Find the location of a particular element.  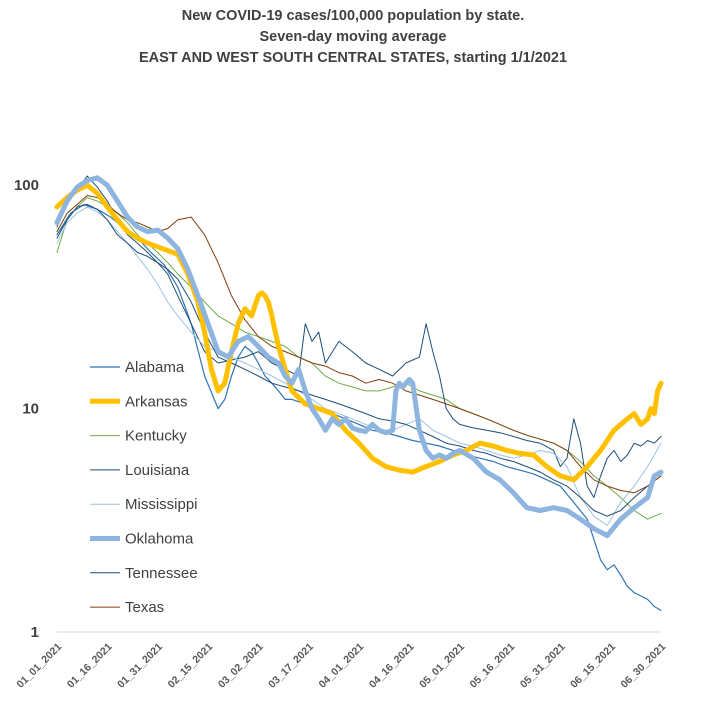

legend-label: Alabama is located at coordinates (155, 367).